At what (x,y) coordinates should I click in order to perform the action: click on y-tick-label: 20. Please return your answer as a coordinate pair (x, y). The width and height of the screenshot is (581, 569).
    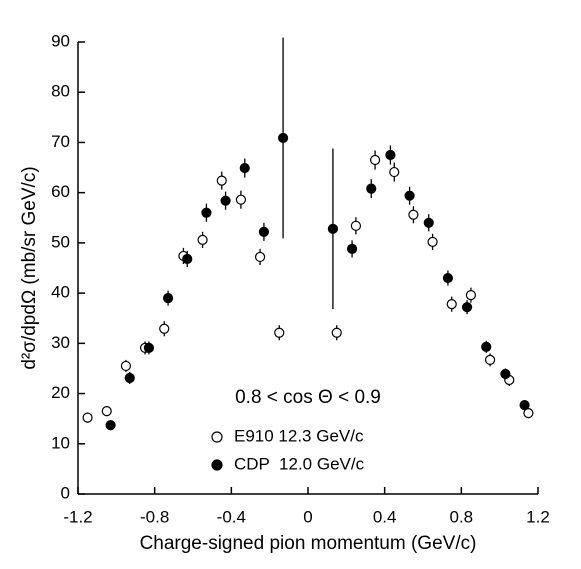
    Looking at the image, I should click on (60, 392).